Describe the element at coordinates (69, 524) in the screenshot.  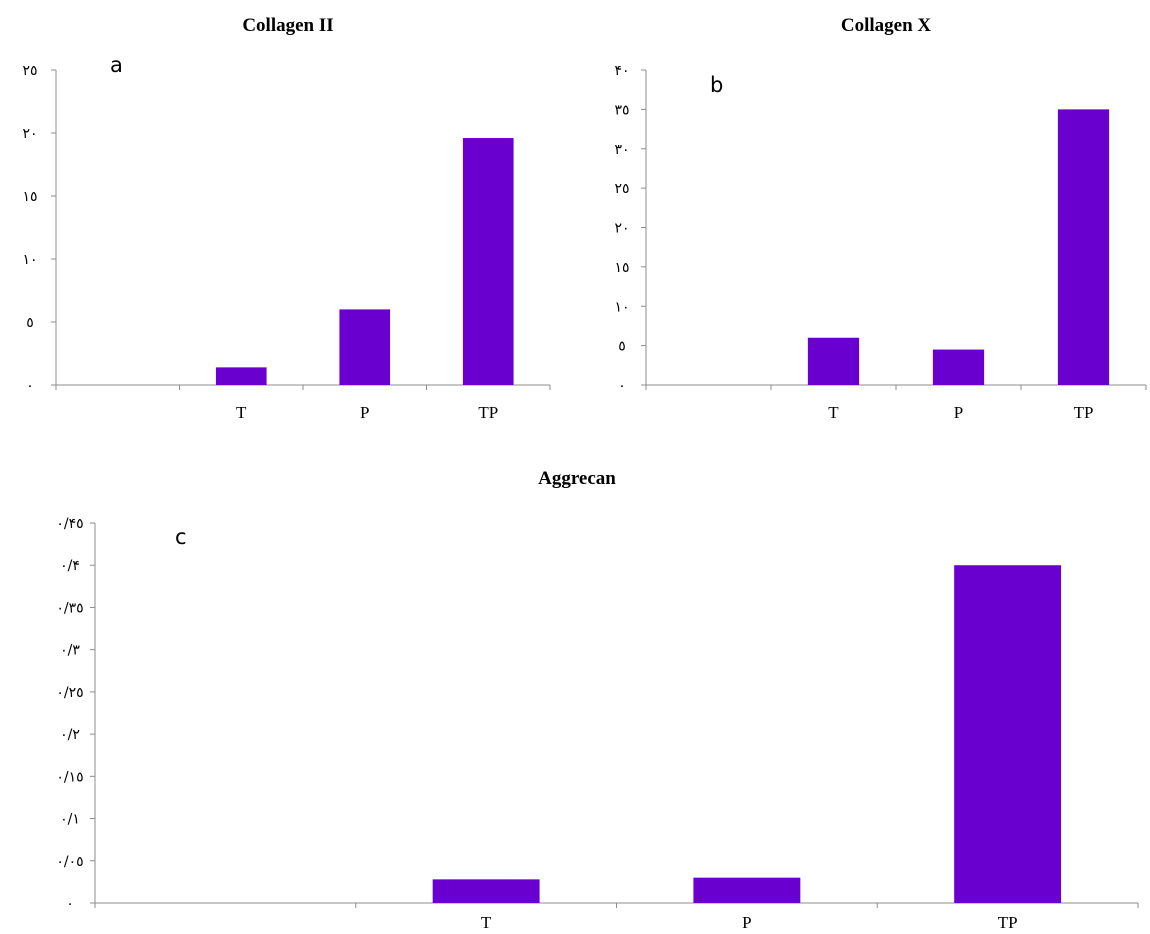
I see `y-tick-label: ٠/۴٥` at that location.